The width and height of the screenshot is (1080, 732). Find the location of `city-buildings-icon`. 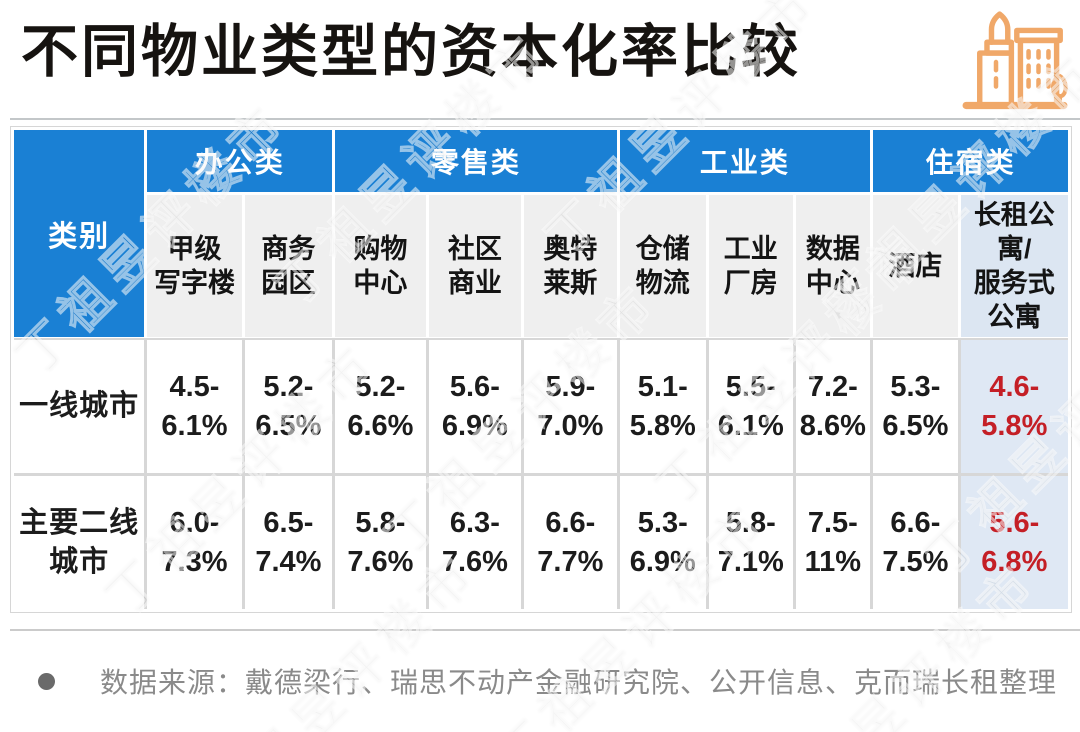

city-buildings-icon is located at coordinates (1015, 60).